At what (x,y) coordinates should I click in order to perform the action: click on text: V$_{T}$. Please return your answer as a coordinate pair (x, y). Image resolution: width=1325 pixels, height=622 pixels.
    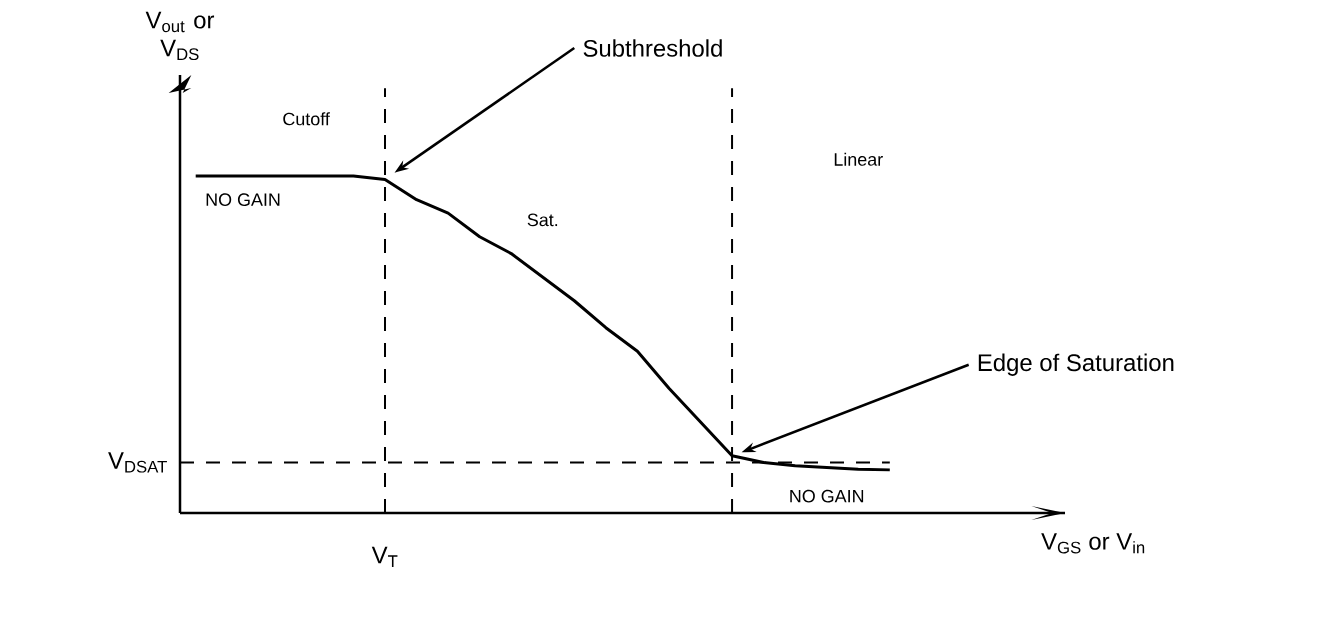
    Looking at the image, I should click on (384, 556).